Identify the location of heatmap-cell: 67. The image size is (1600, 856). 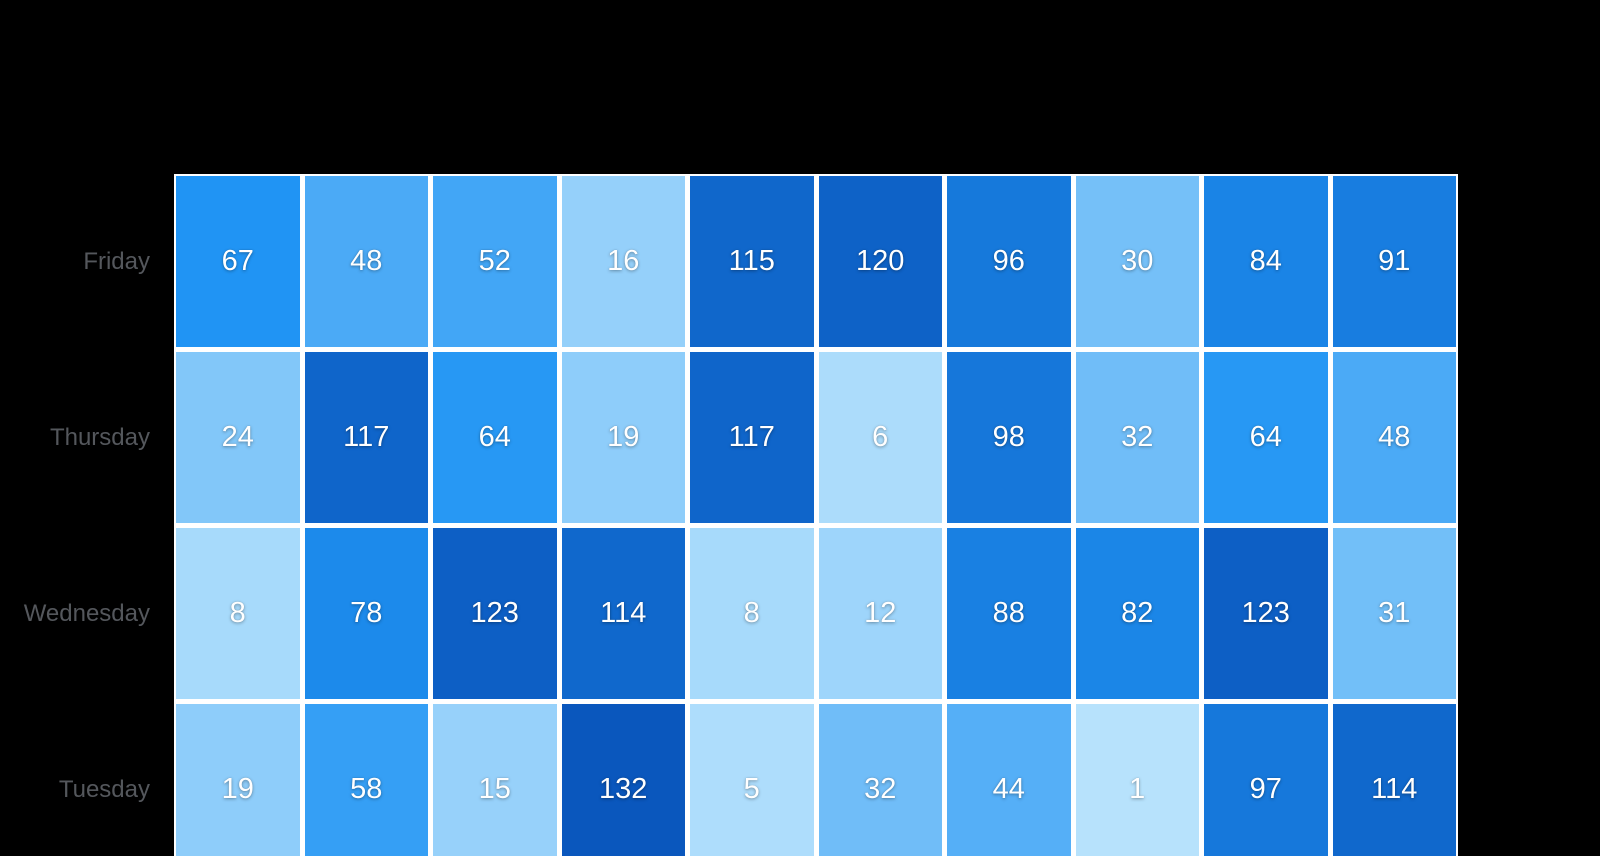
(238, 261).